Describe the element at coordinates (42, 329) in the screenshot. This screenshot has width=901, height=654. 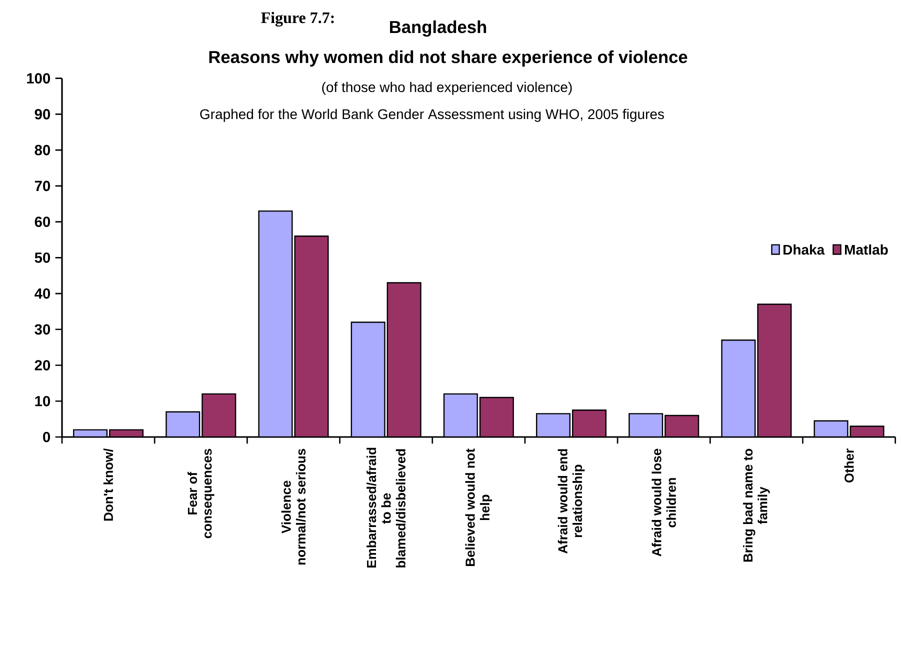
I see `y-tick-label: 30` at that location.